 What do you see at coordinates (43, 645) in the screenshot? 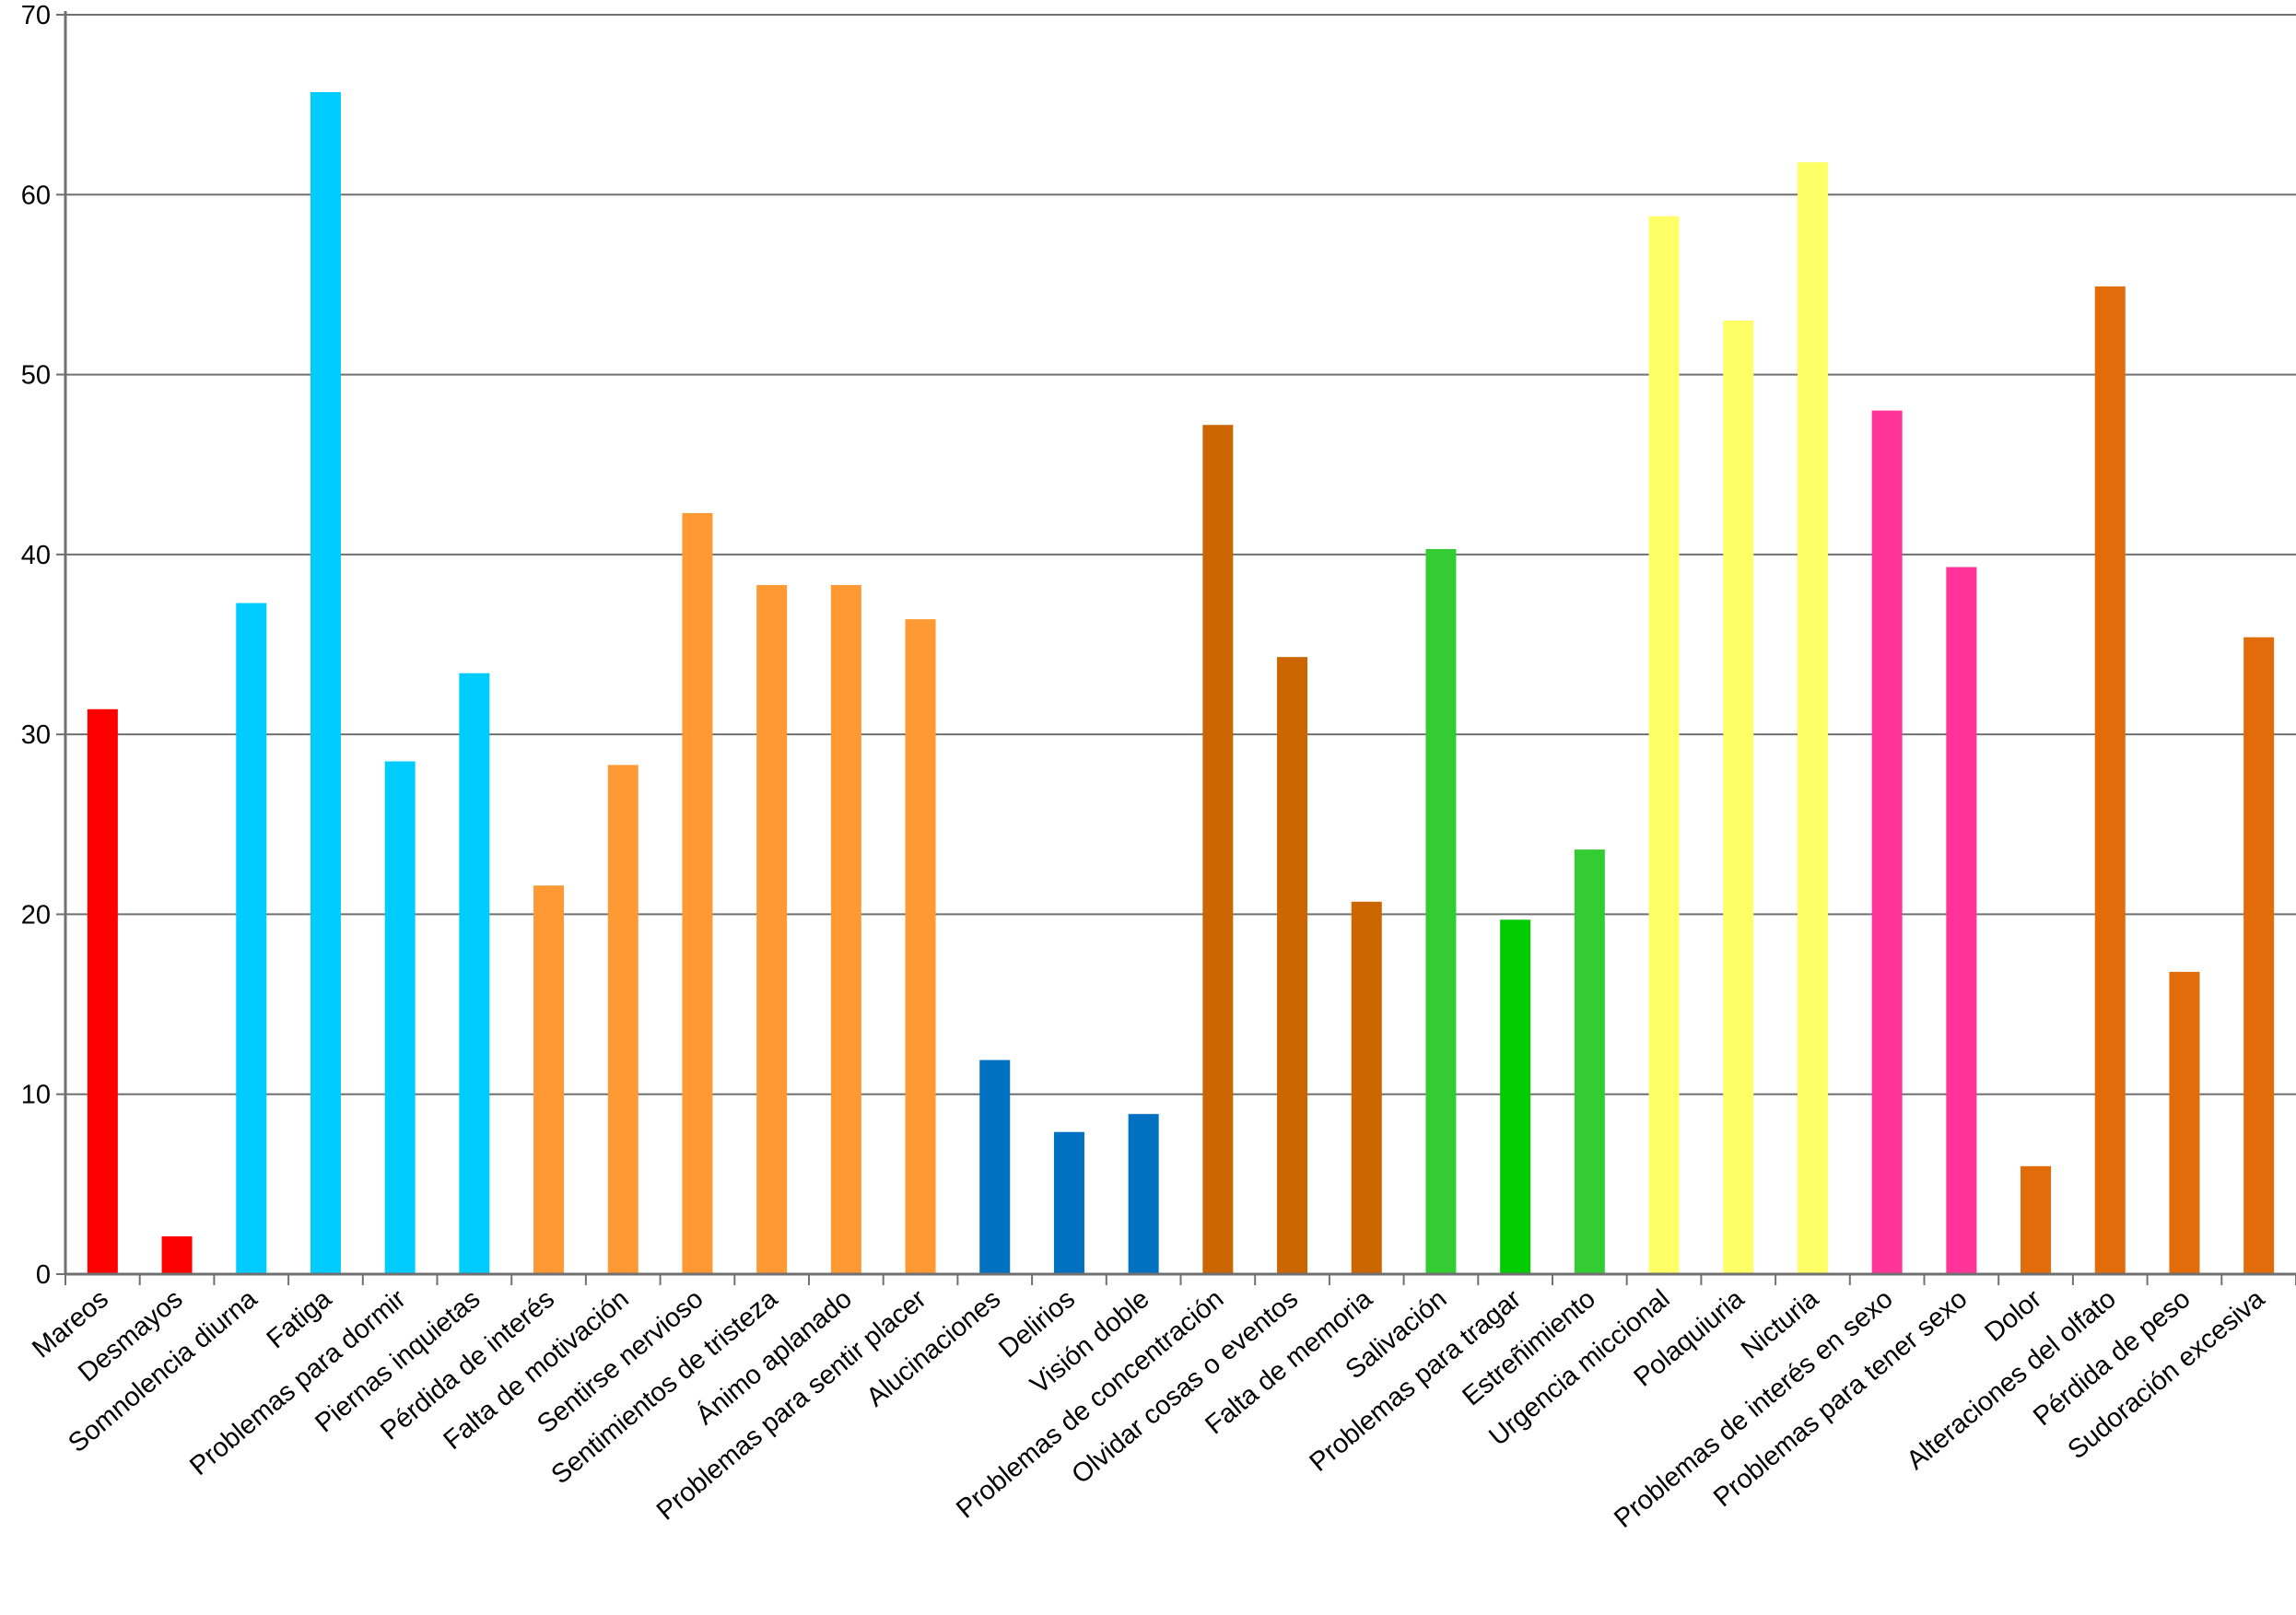
I see `y-axis-ticks: 0 10 20 30 40 50 60 70` at bounding box center [43, 645].